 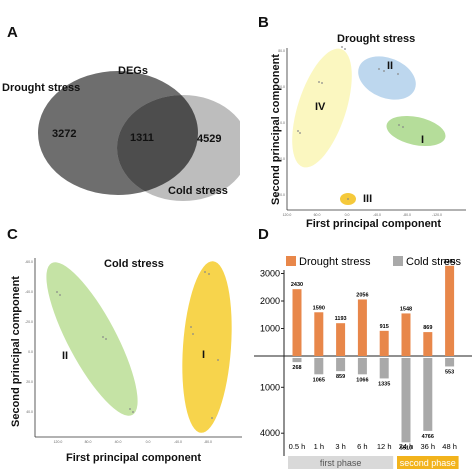 What do you see at coordinates (340, 446) in the screenshot?
I see `x-tick-label: 3 h` at bounding box center [340, 446].